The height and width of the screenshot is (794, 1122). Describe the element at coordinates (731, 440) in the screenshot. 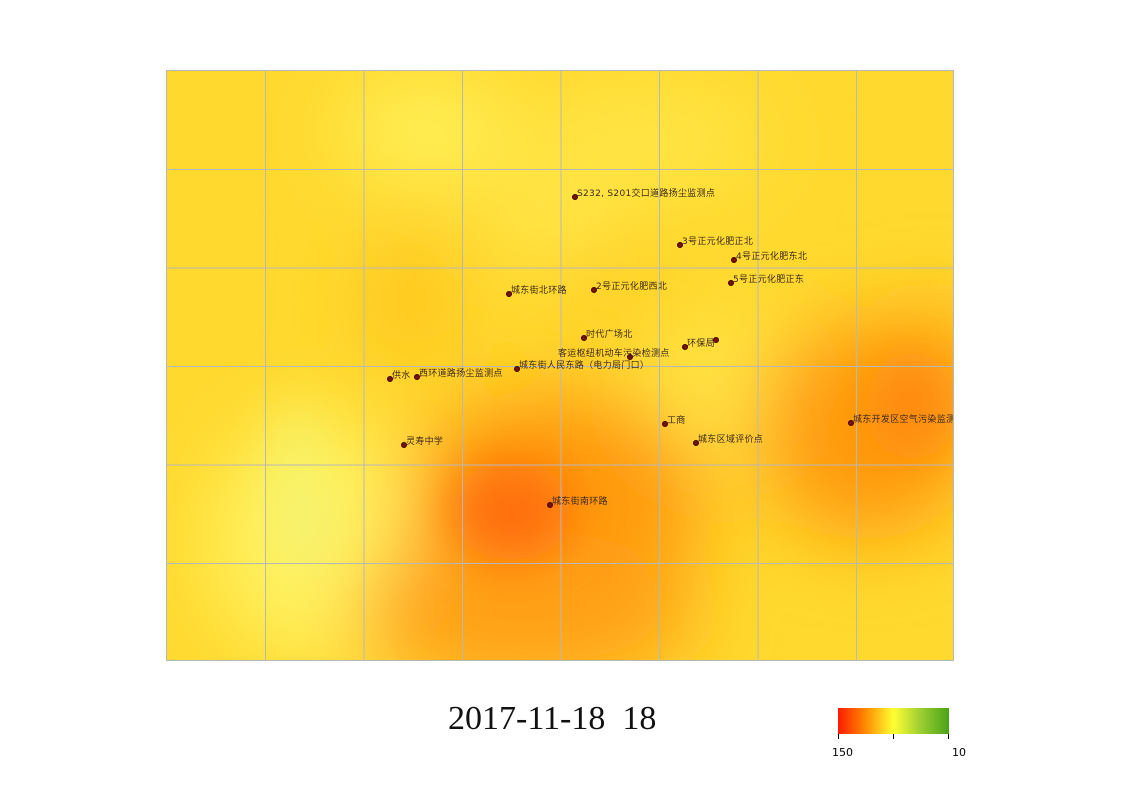

I see `station-label: 城东区域评价点` at that location.